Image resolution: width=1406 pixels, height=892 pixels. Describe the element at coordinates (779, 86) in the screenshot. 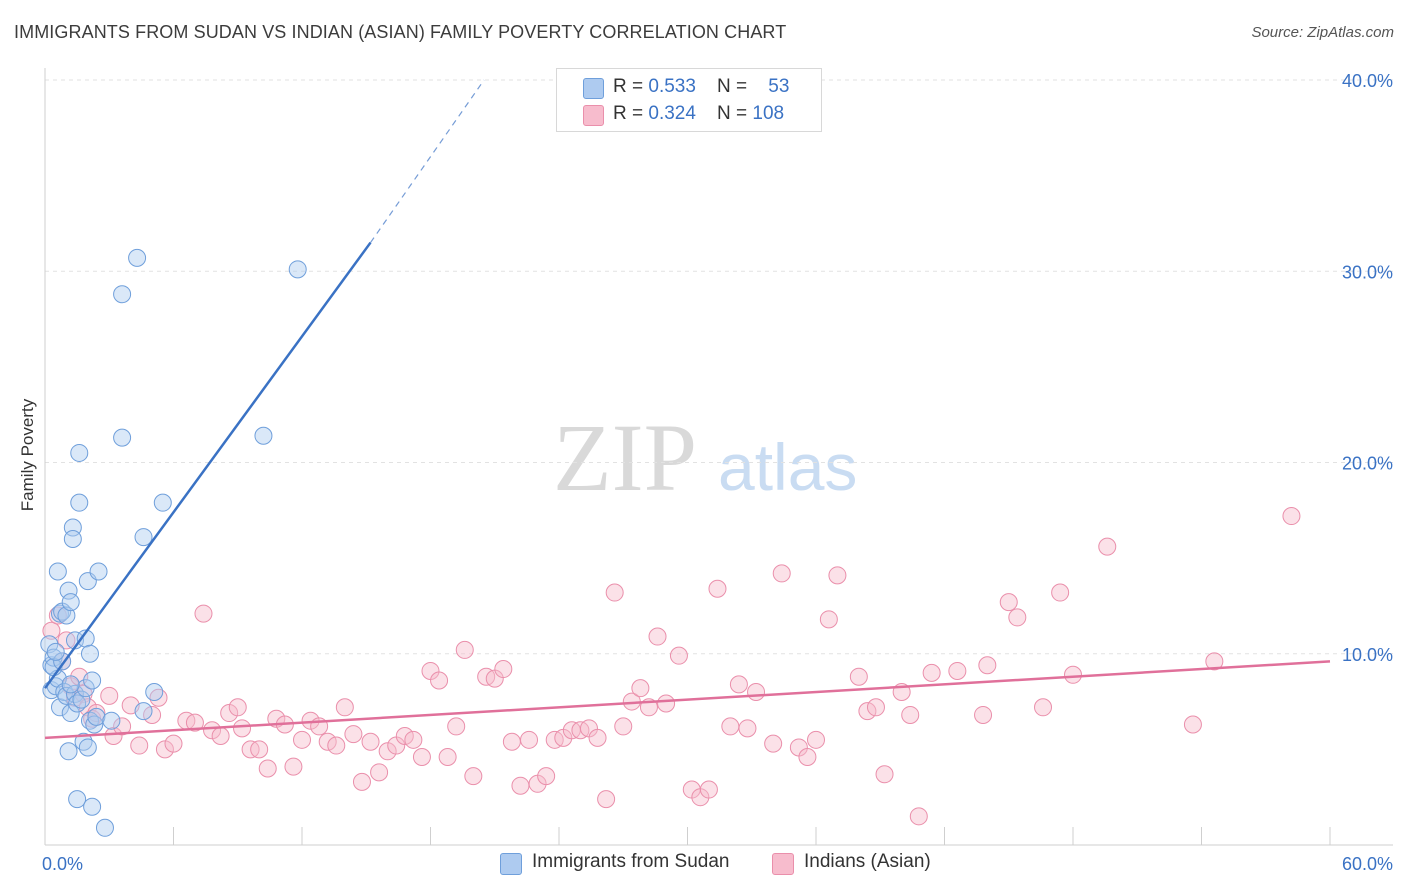

I see `legend-n-value: 53` at that location.